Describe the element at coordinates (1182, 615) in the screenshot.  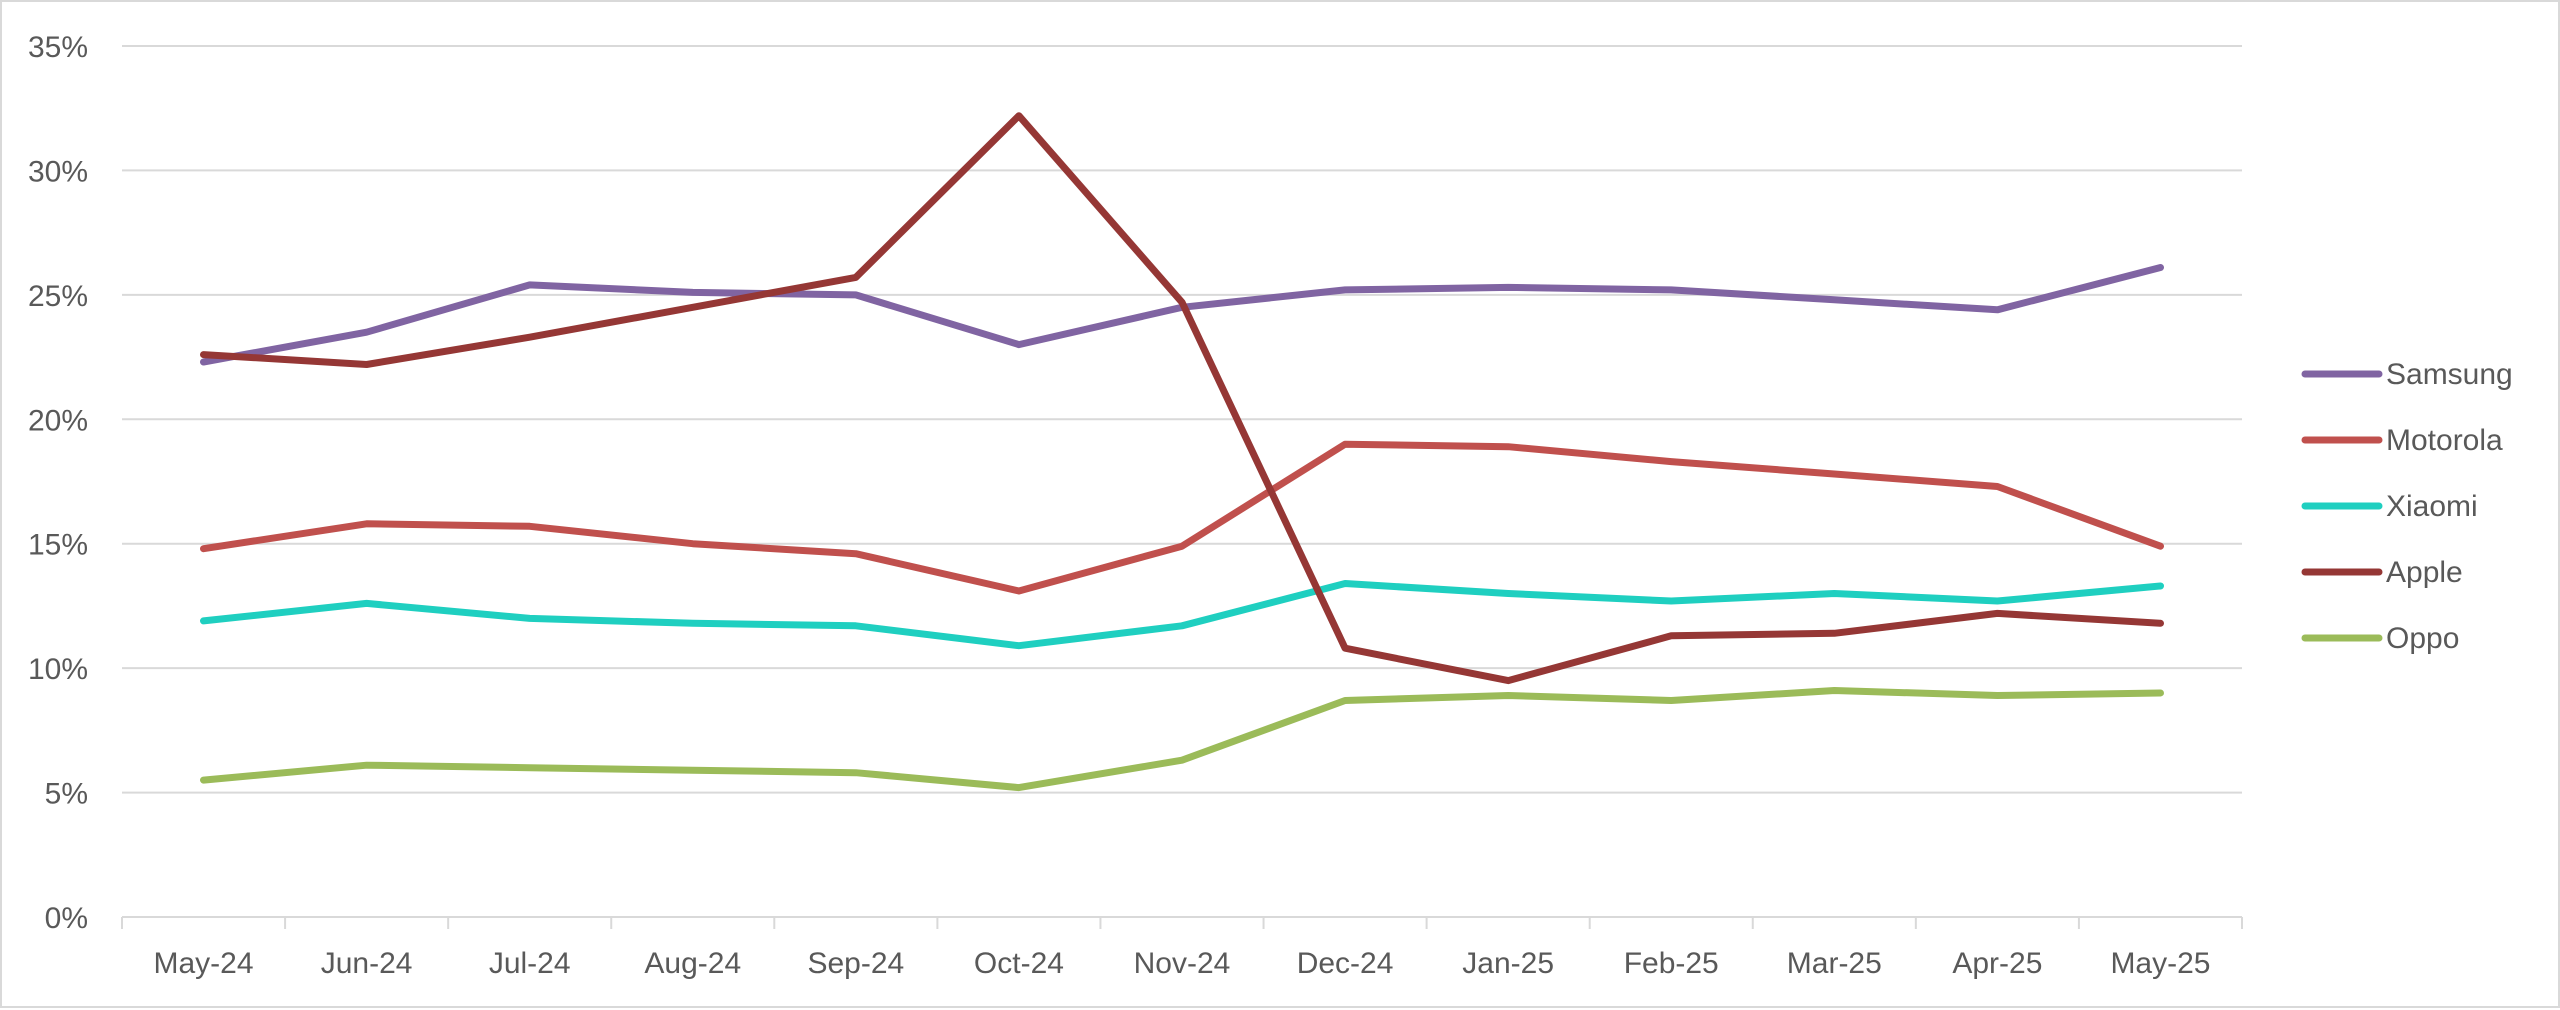
I see `series-line-xiaomi` at that location.